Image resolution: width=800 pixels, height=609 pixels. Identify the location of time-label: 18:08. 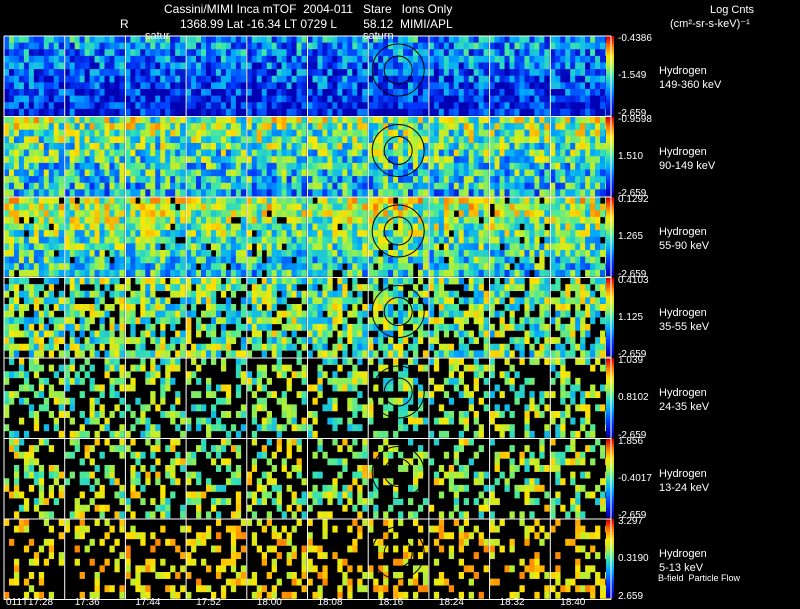
(330, 602).